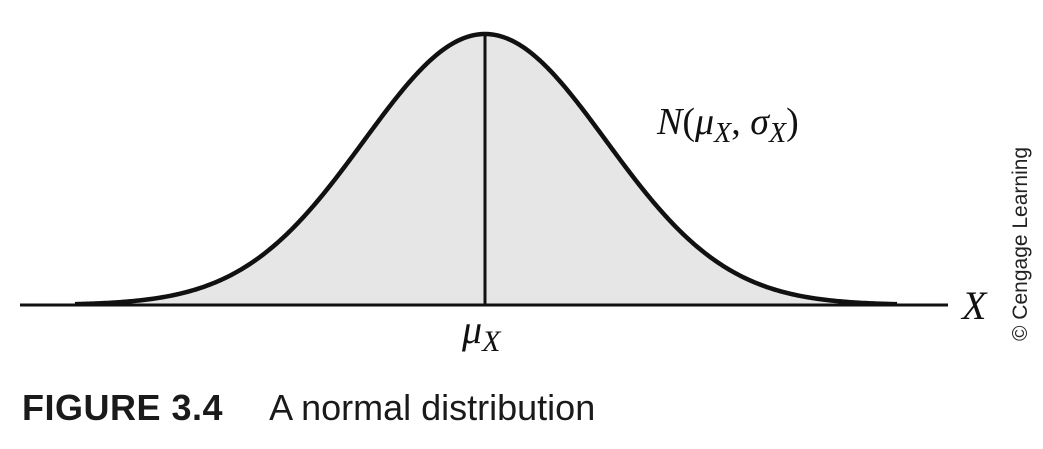  Describe the element at coordinates (1020, 244) in the screenshot. I see `copyright-credit: © Cengage Learning` at that location.